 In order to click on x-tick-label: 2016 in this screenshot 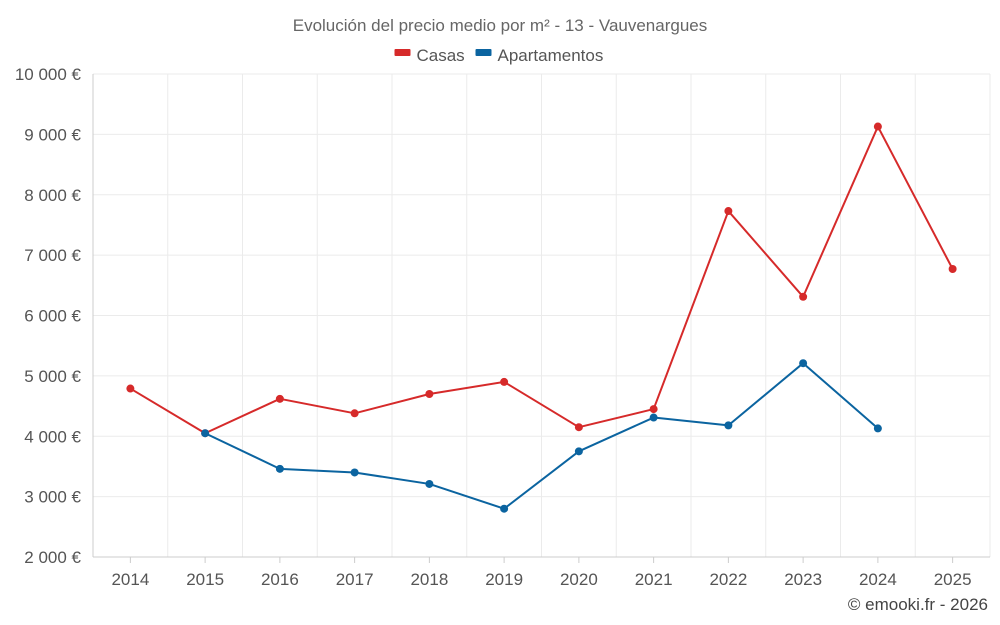, I will do `click(280, 579)`.